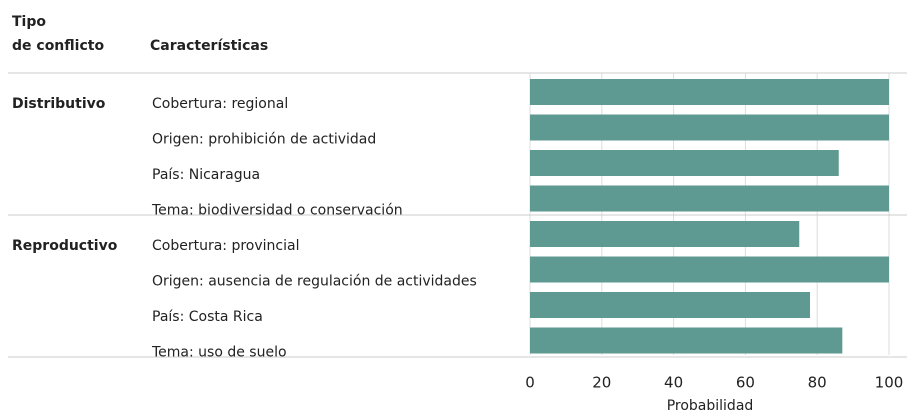 The image size is (907, 415). I want to click on category-label: Cobertura: provincial, so click(225, 246).